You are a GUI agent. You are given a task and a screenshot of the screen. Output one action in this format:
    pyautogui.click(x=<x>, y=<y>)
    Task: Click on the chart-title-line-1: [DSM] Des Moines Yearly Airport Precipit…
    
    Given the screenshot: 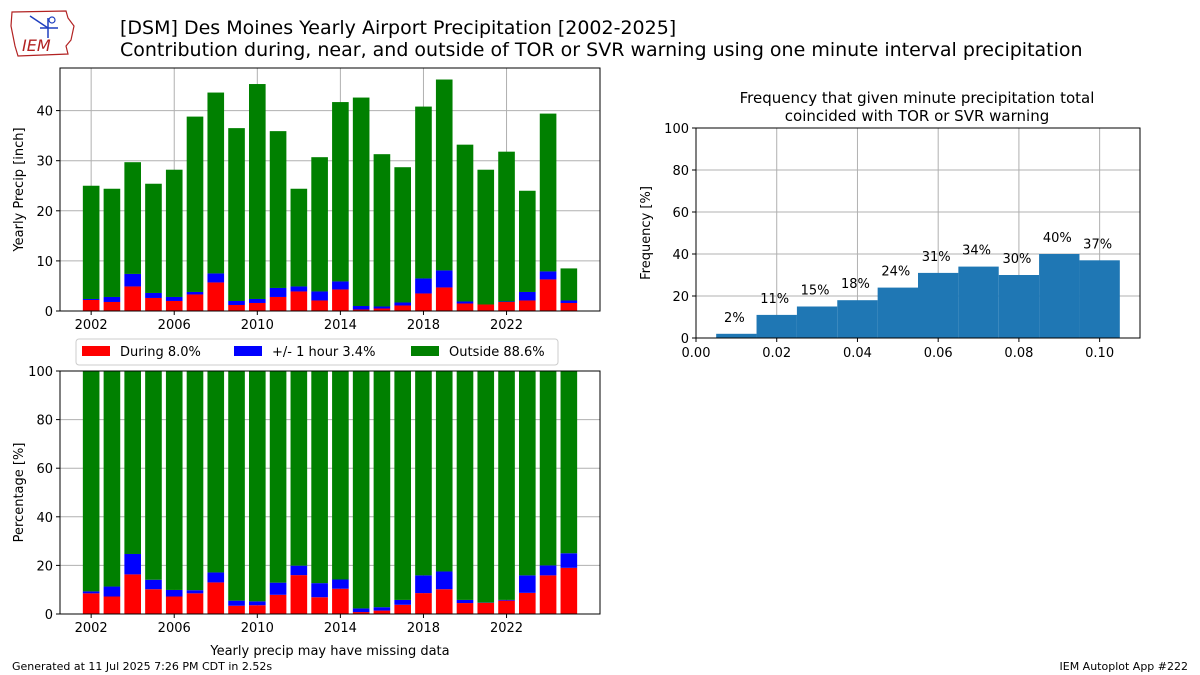 What is the action you would take?
    pyautogui.click(x=398, y=28)
    